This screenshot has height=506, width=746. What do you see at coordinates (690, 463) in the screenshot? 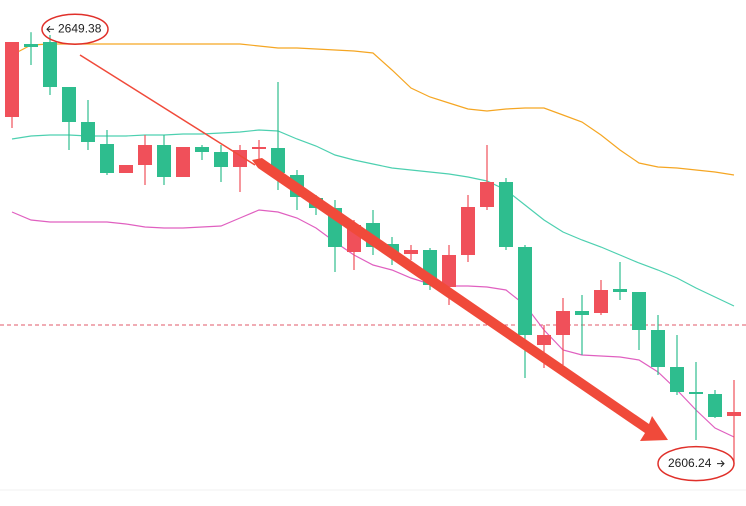
I see `low-label: 2606.24` at bounding box center [690, 463].